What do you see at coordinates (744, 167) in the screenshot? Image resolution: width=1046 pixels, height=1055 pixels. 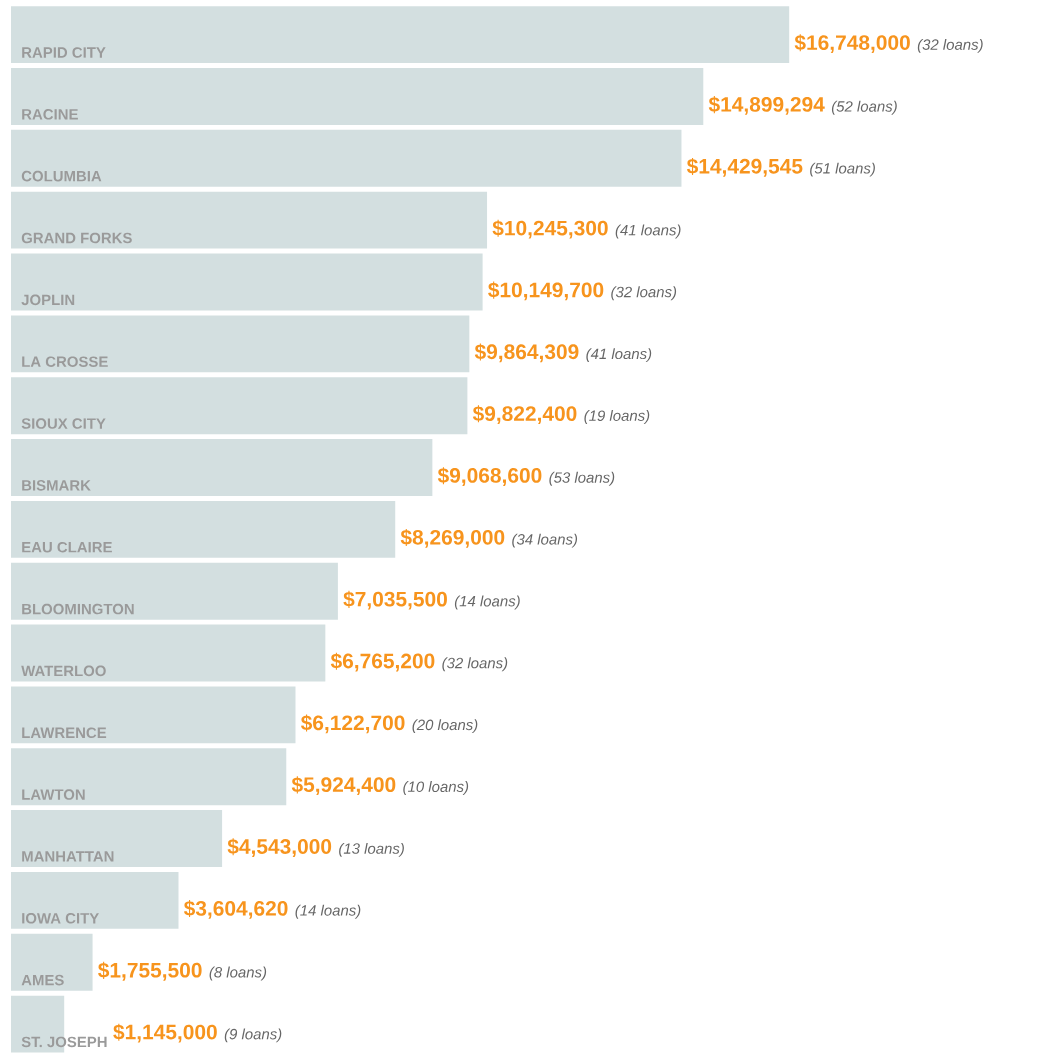 I see `data-label: $14,429,545` at bounding box center [744, 167].